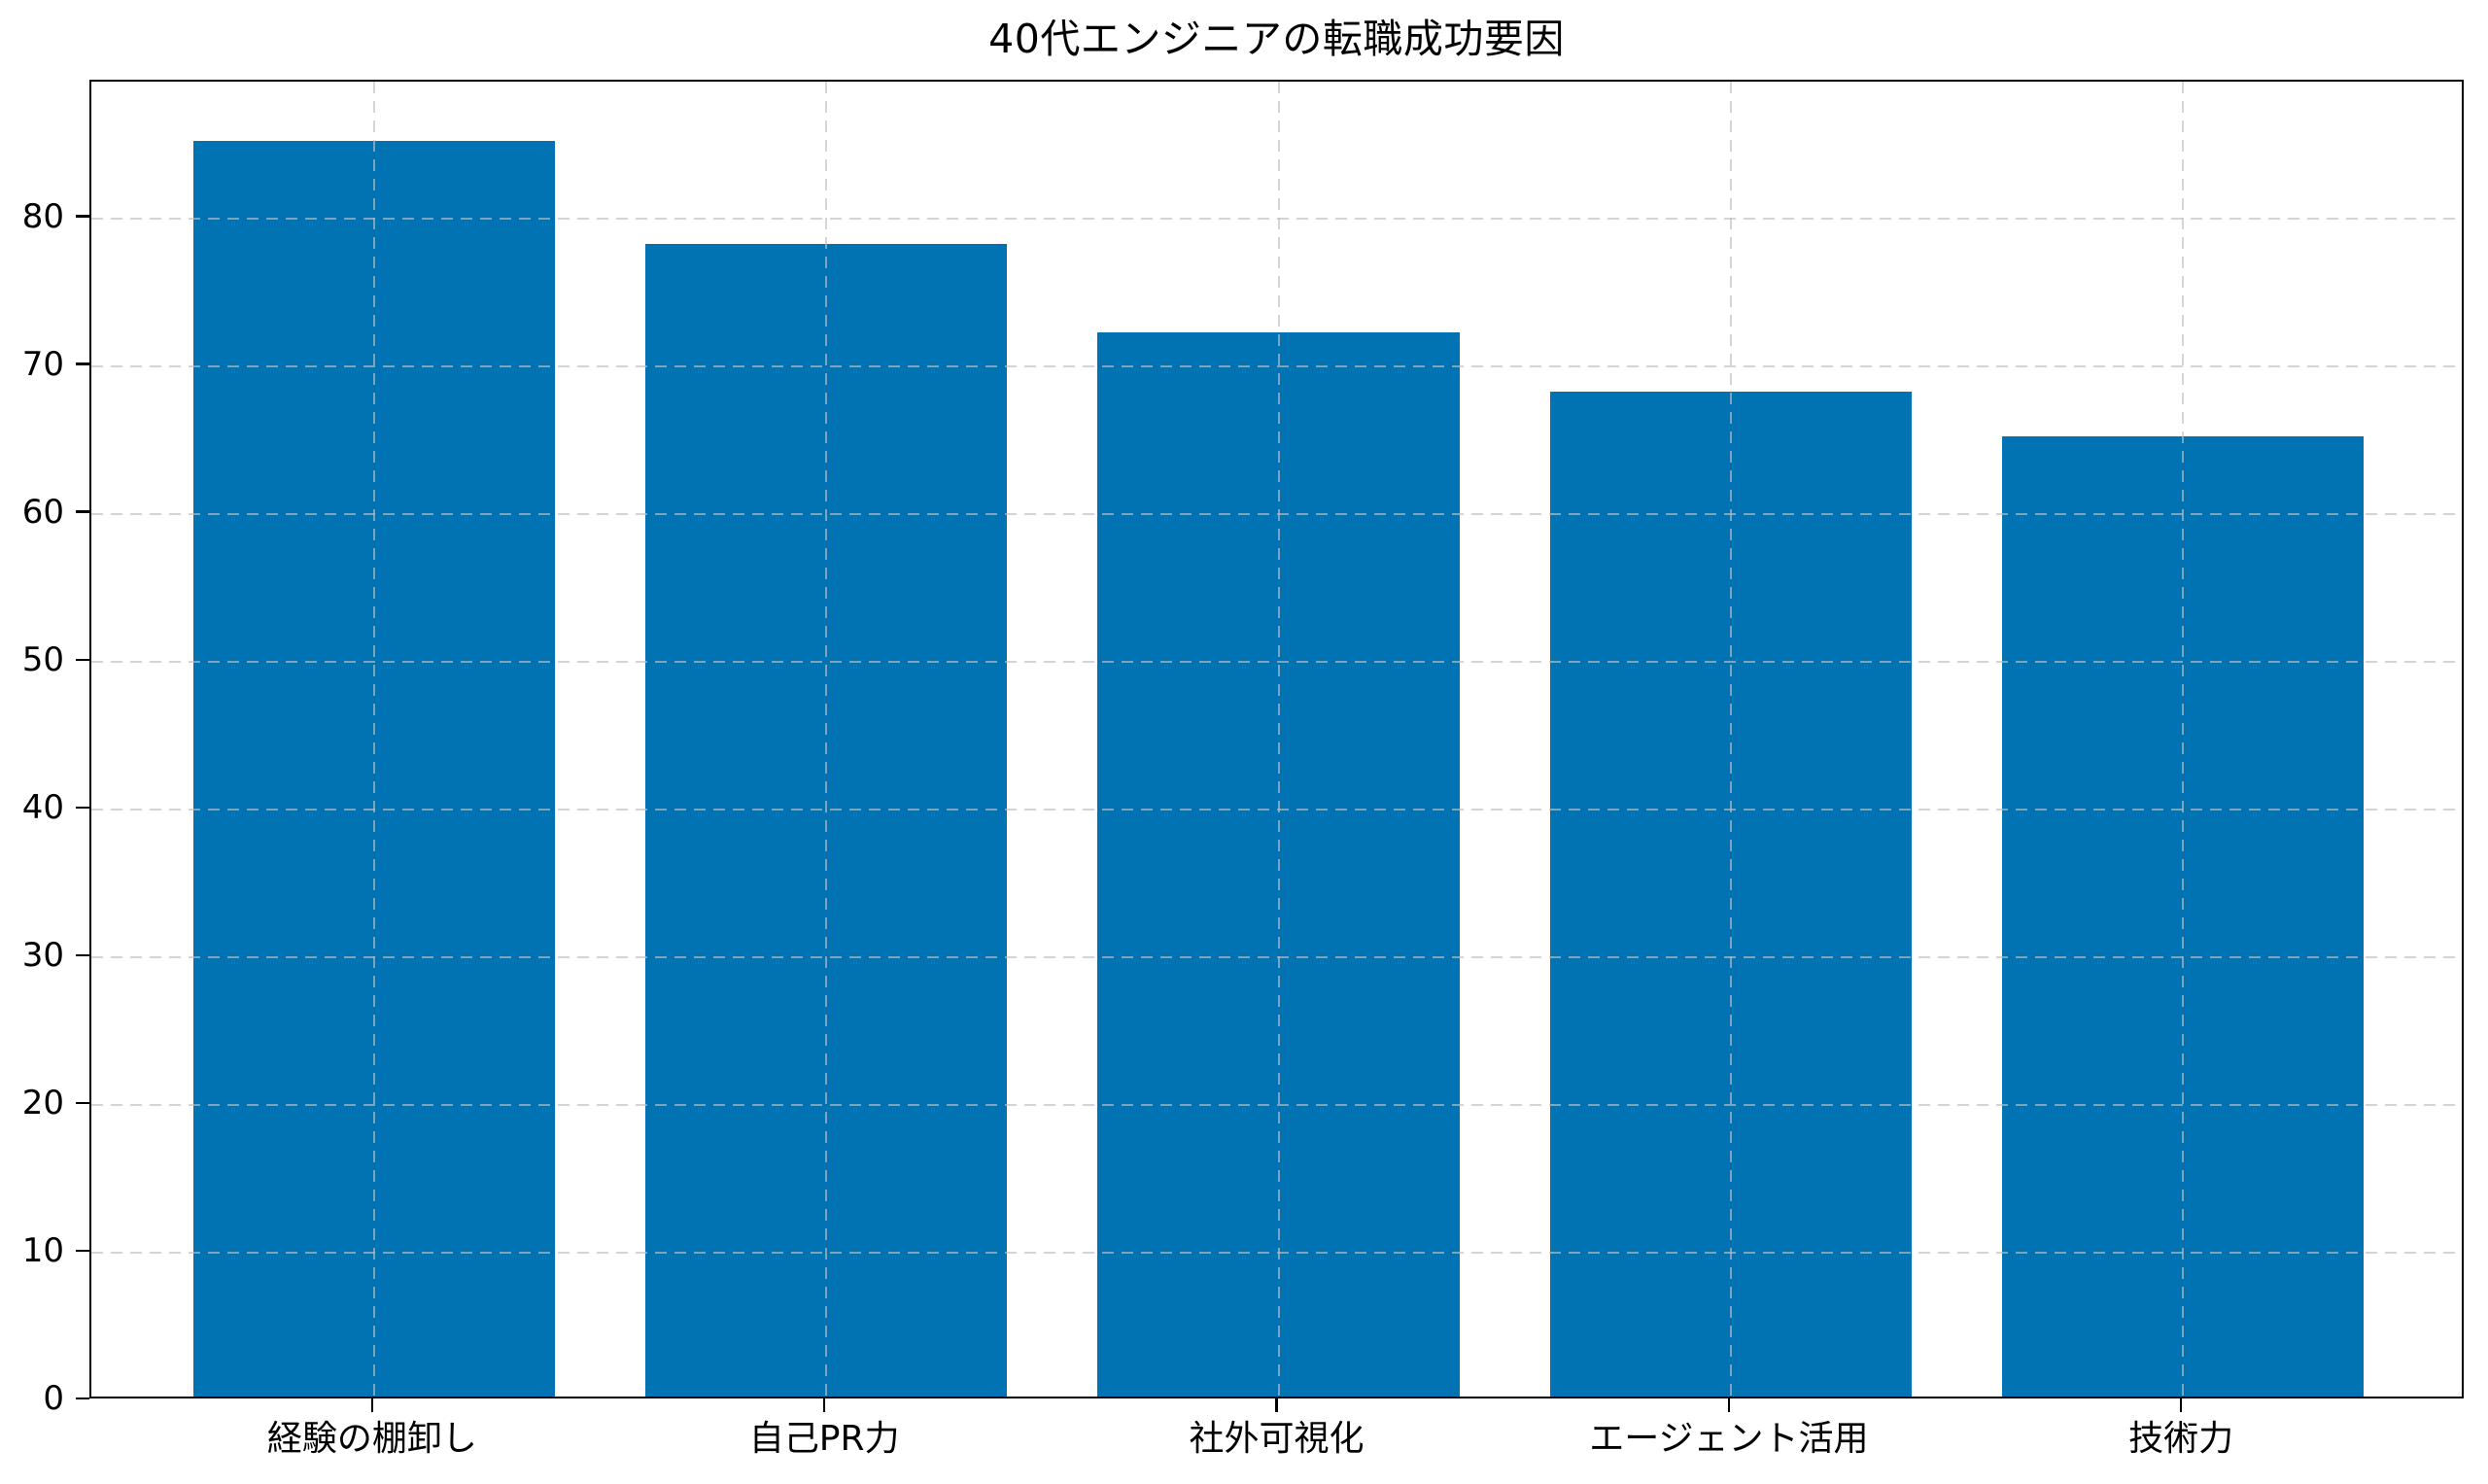 The width and height of the screenshot is (2488, 1484). What do you see at coordinates (42, 216) in the screenshot?
I see `y-tick-label: 80` at bounding box center [42, 216].